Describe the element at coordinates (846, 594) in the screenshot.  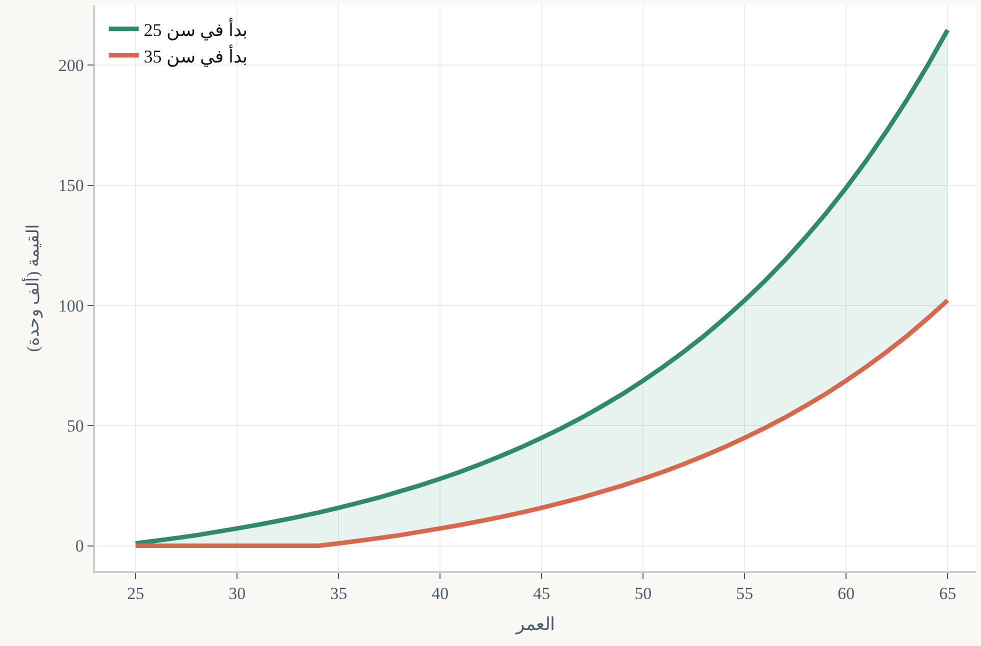
I see `x-tick-label: 60` at that location.